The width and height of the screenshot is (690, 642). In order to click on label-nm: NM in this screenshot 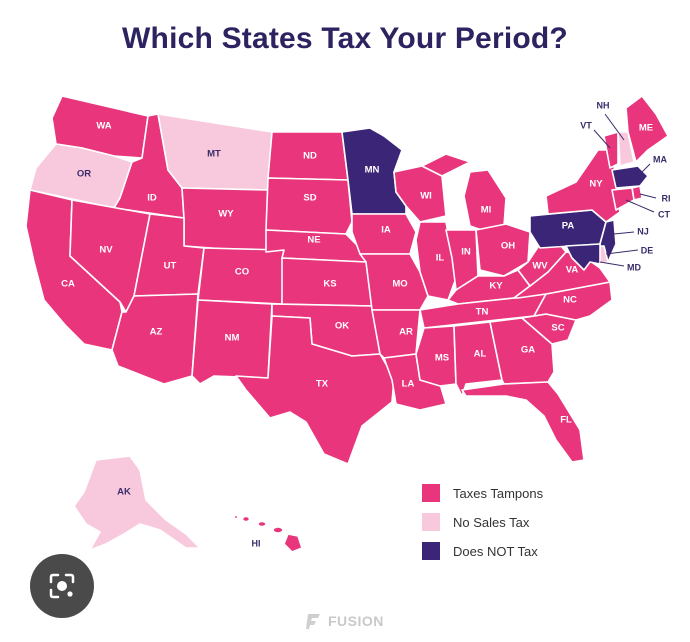, I will do `click(232, 338)`.